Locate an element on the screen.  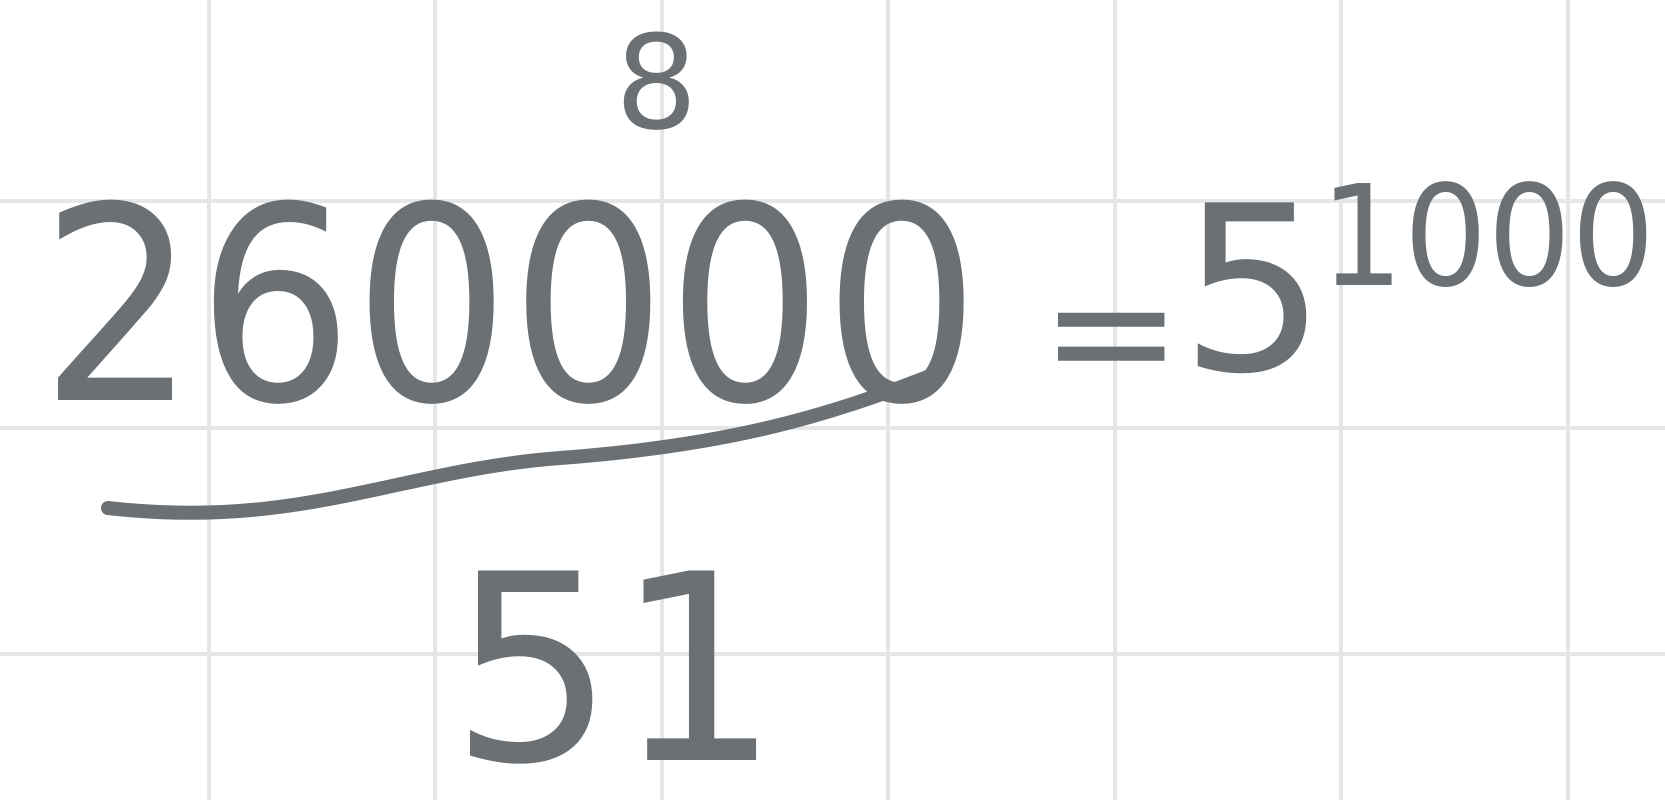
equals-sign: = is located at coordinates (1111, 332).